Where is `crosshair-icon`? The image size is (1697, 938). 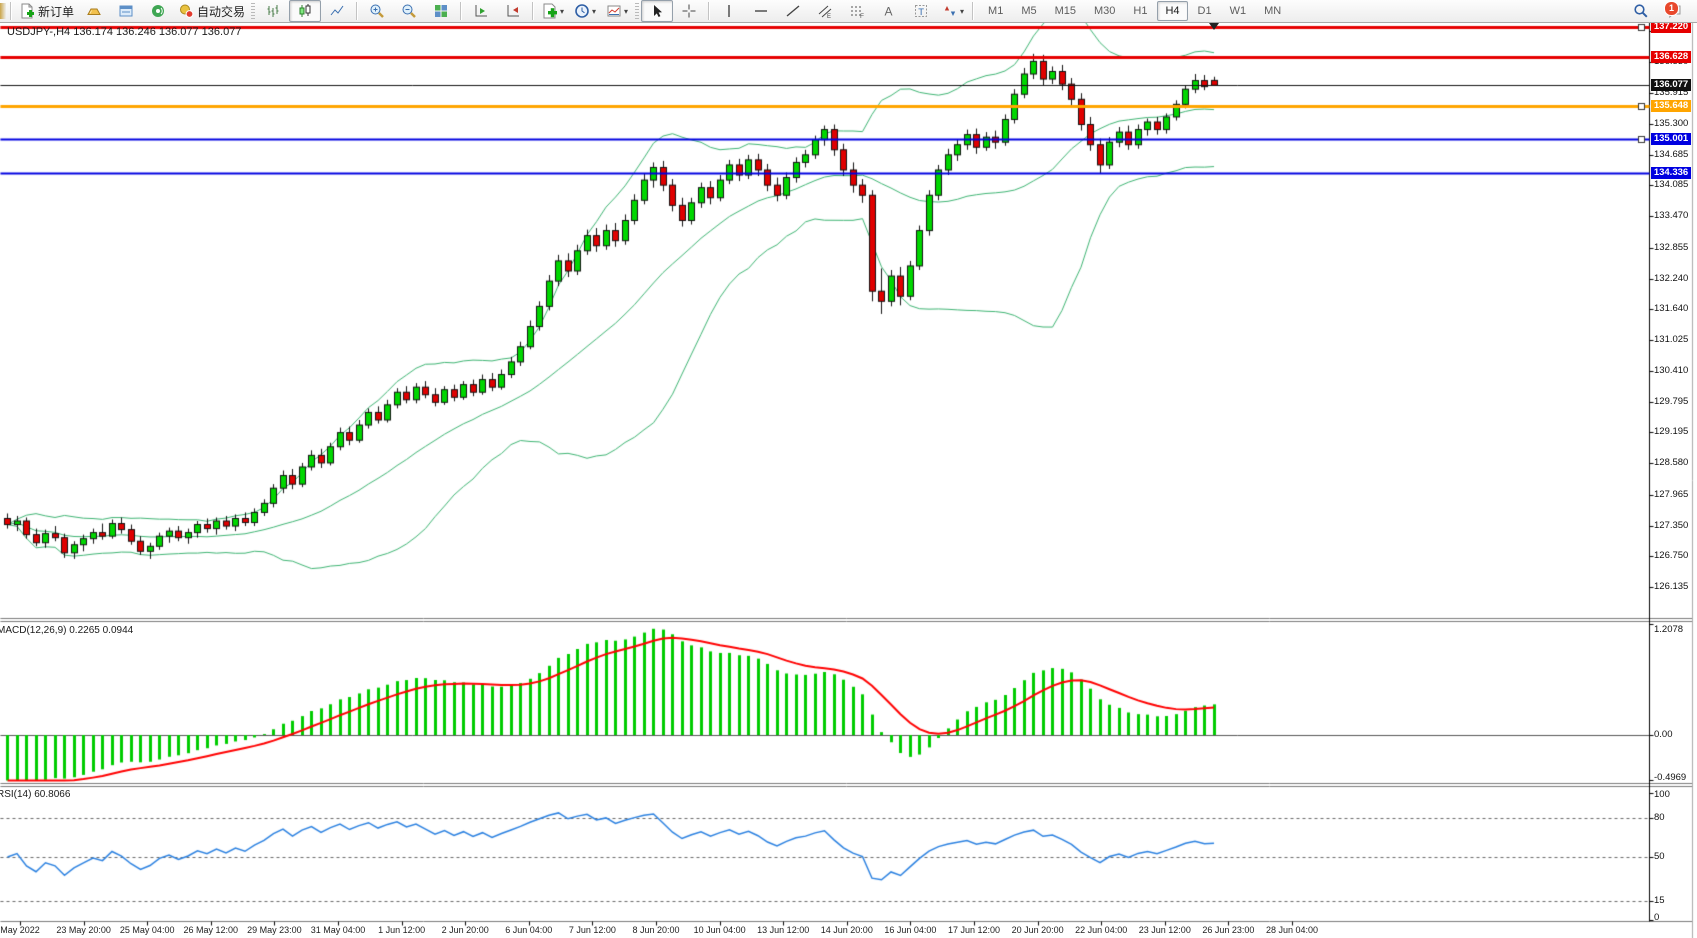 crosshair-icon is located at coordinates (689, 11).